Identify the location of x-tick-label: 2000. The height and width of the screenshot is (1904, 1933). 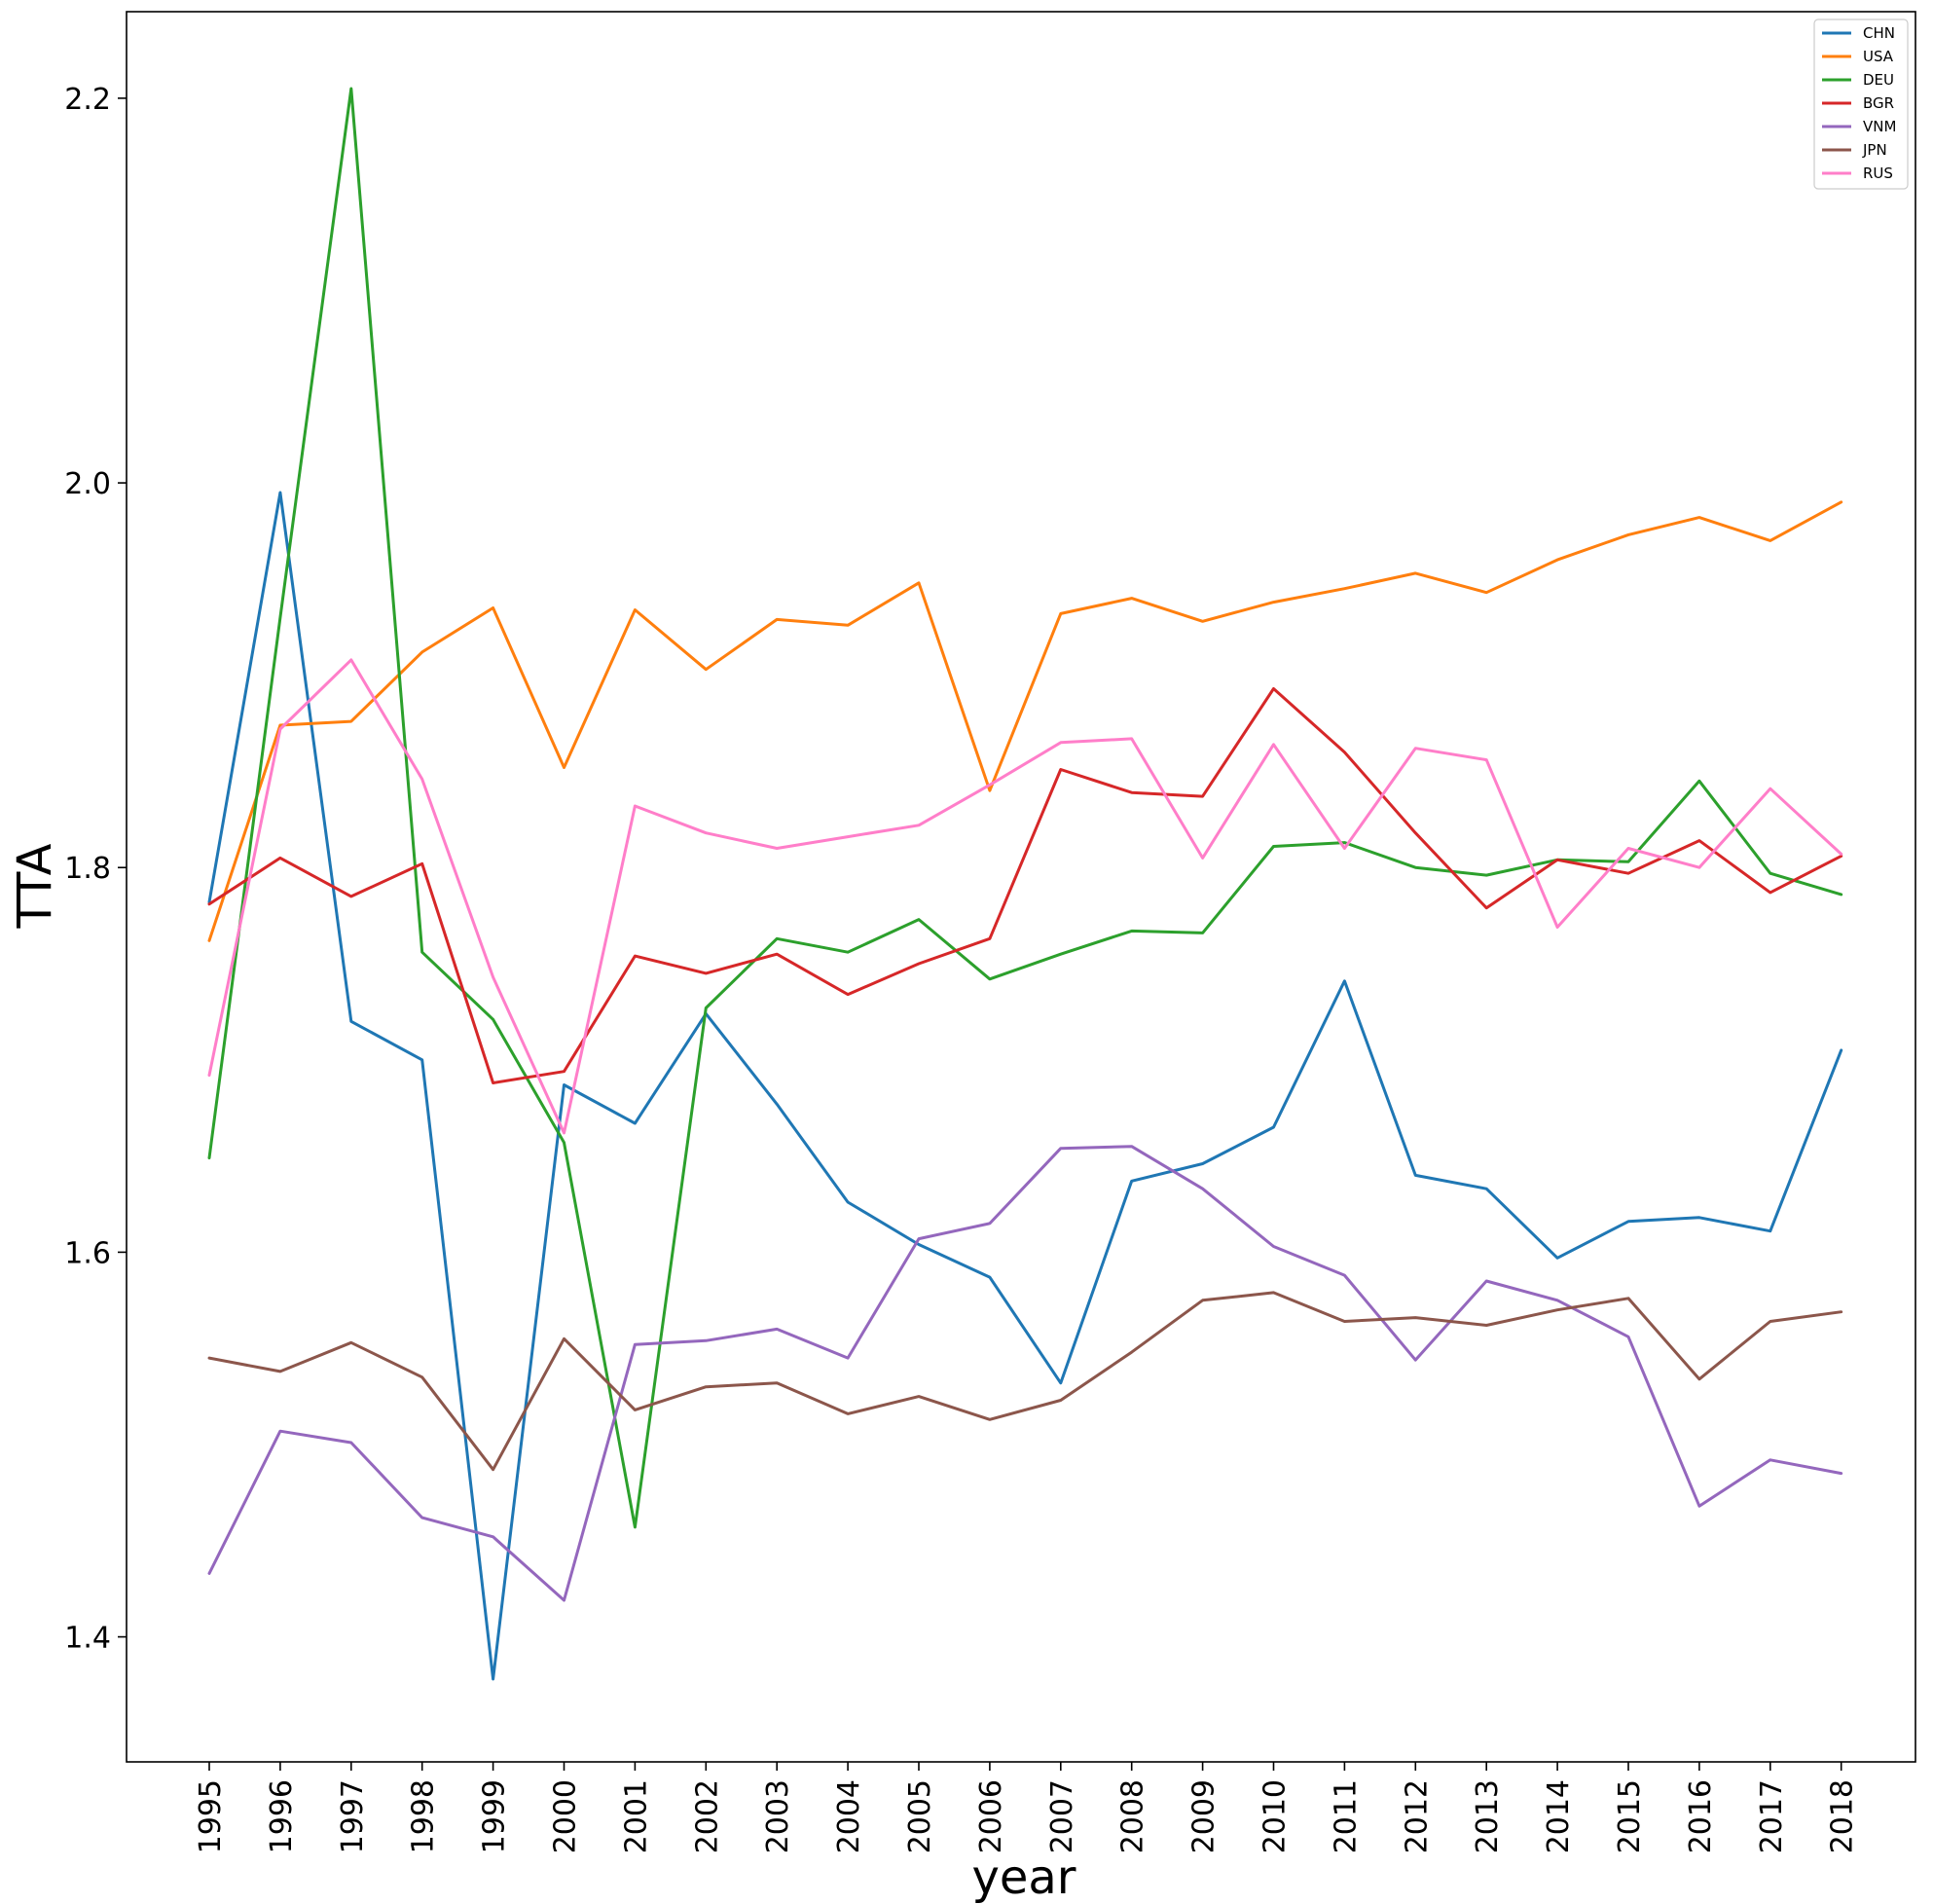
(566, 1816).